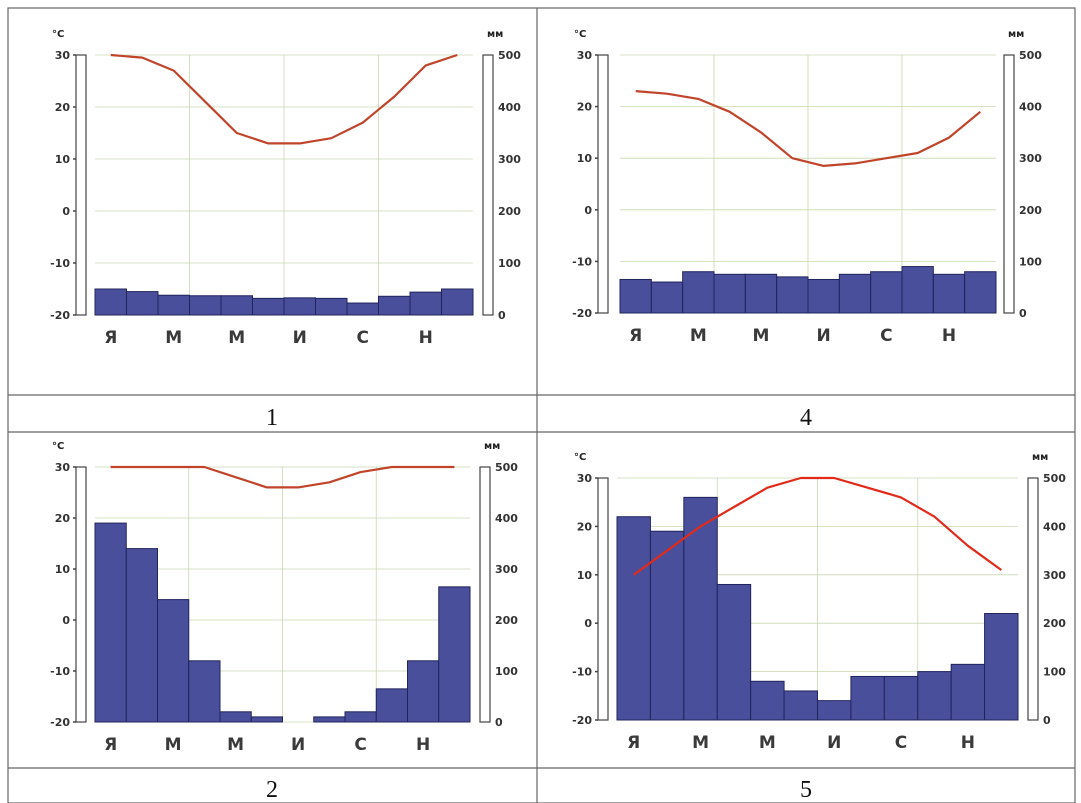 Image resolution: width=1081 pixels, height=803 pixels. I want to click on caption-5: 5, so click(806, 790).